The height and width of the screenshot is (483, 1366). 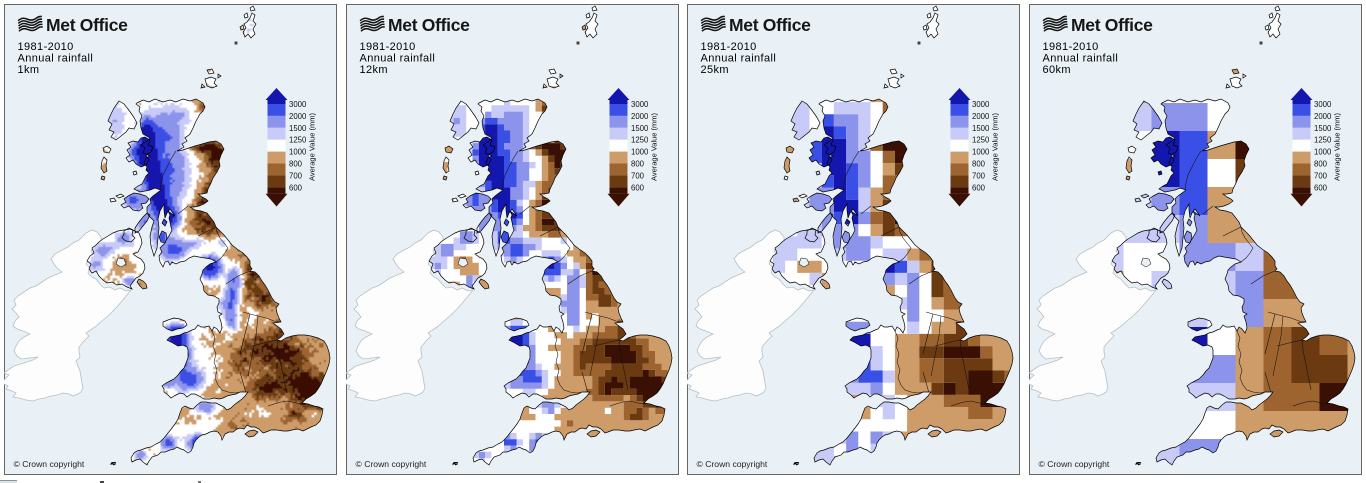 I want to click on svg-text: 1km, so click(x=29, y=70).